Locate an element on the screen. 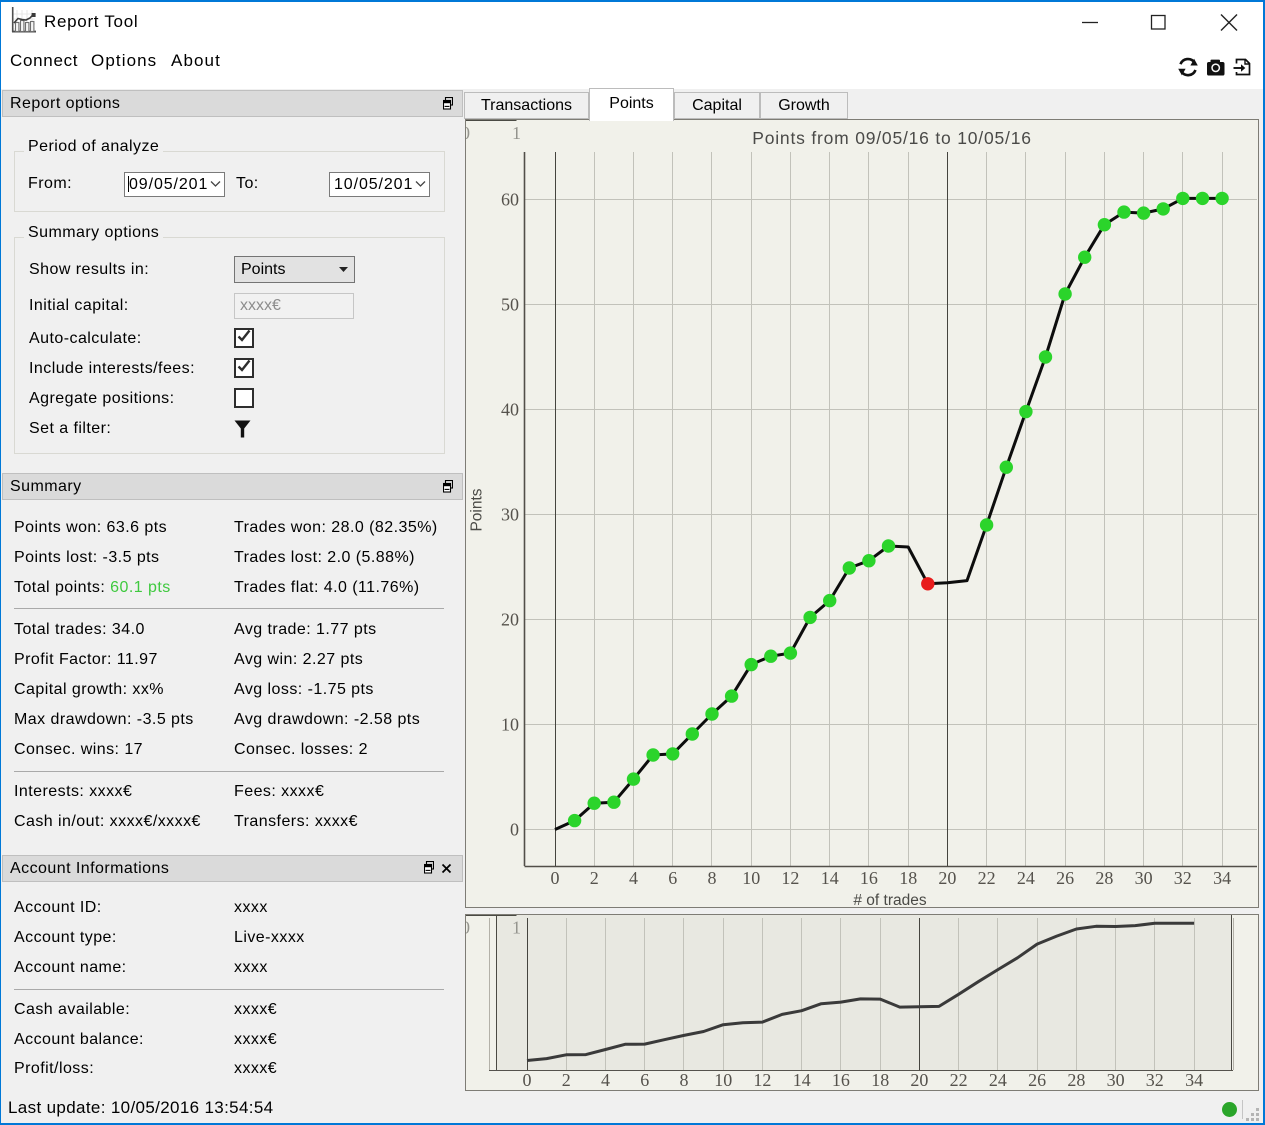 The image size is (1265, 1125). svg-text: 60 is located at coordinates (510, 200).